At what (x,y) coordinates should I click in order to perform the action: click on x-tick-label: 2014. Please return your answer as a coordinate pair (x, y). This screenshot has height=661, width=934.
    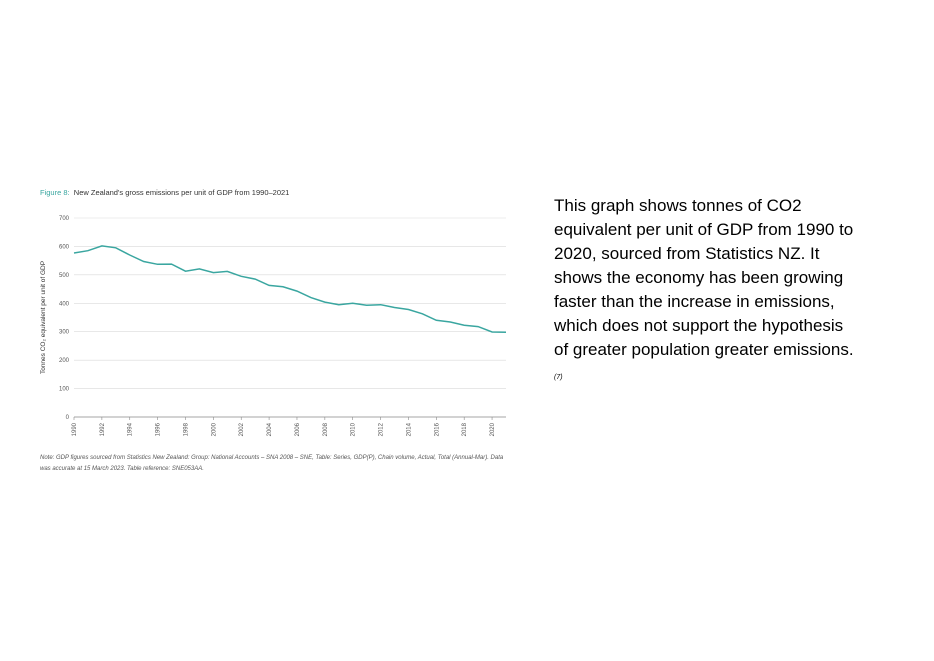
    Looking at the image, I should click on (409, 429).